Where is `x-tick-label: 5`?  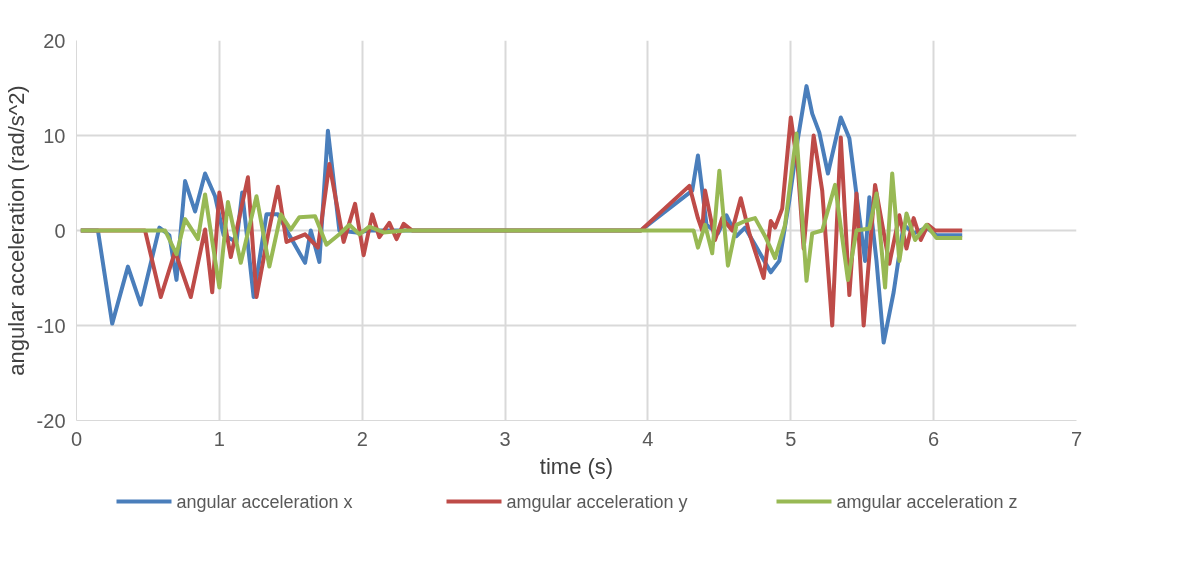
x-tick-label: 5 is located at coordinates (791, 438).